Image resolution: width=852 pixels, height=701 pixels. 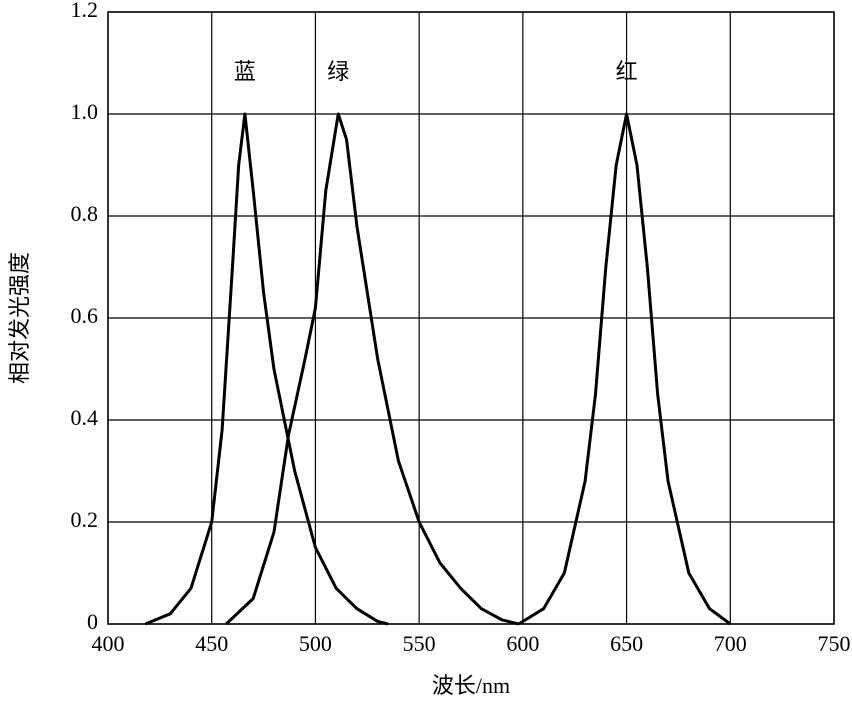 What do you see at coordinates (85, 111) in the screenshot?
I see `y-tick-label: 1.0` at bounding box center [85, 111].